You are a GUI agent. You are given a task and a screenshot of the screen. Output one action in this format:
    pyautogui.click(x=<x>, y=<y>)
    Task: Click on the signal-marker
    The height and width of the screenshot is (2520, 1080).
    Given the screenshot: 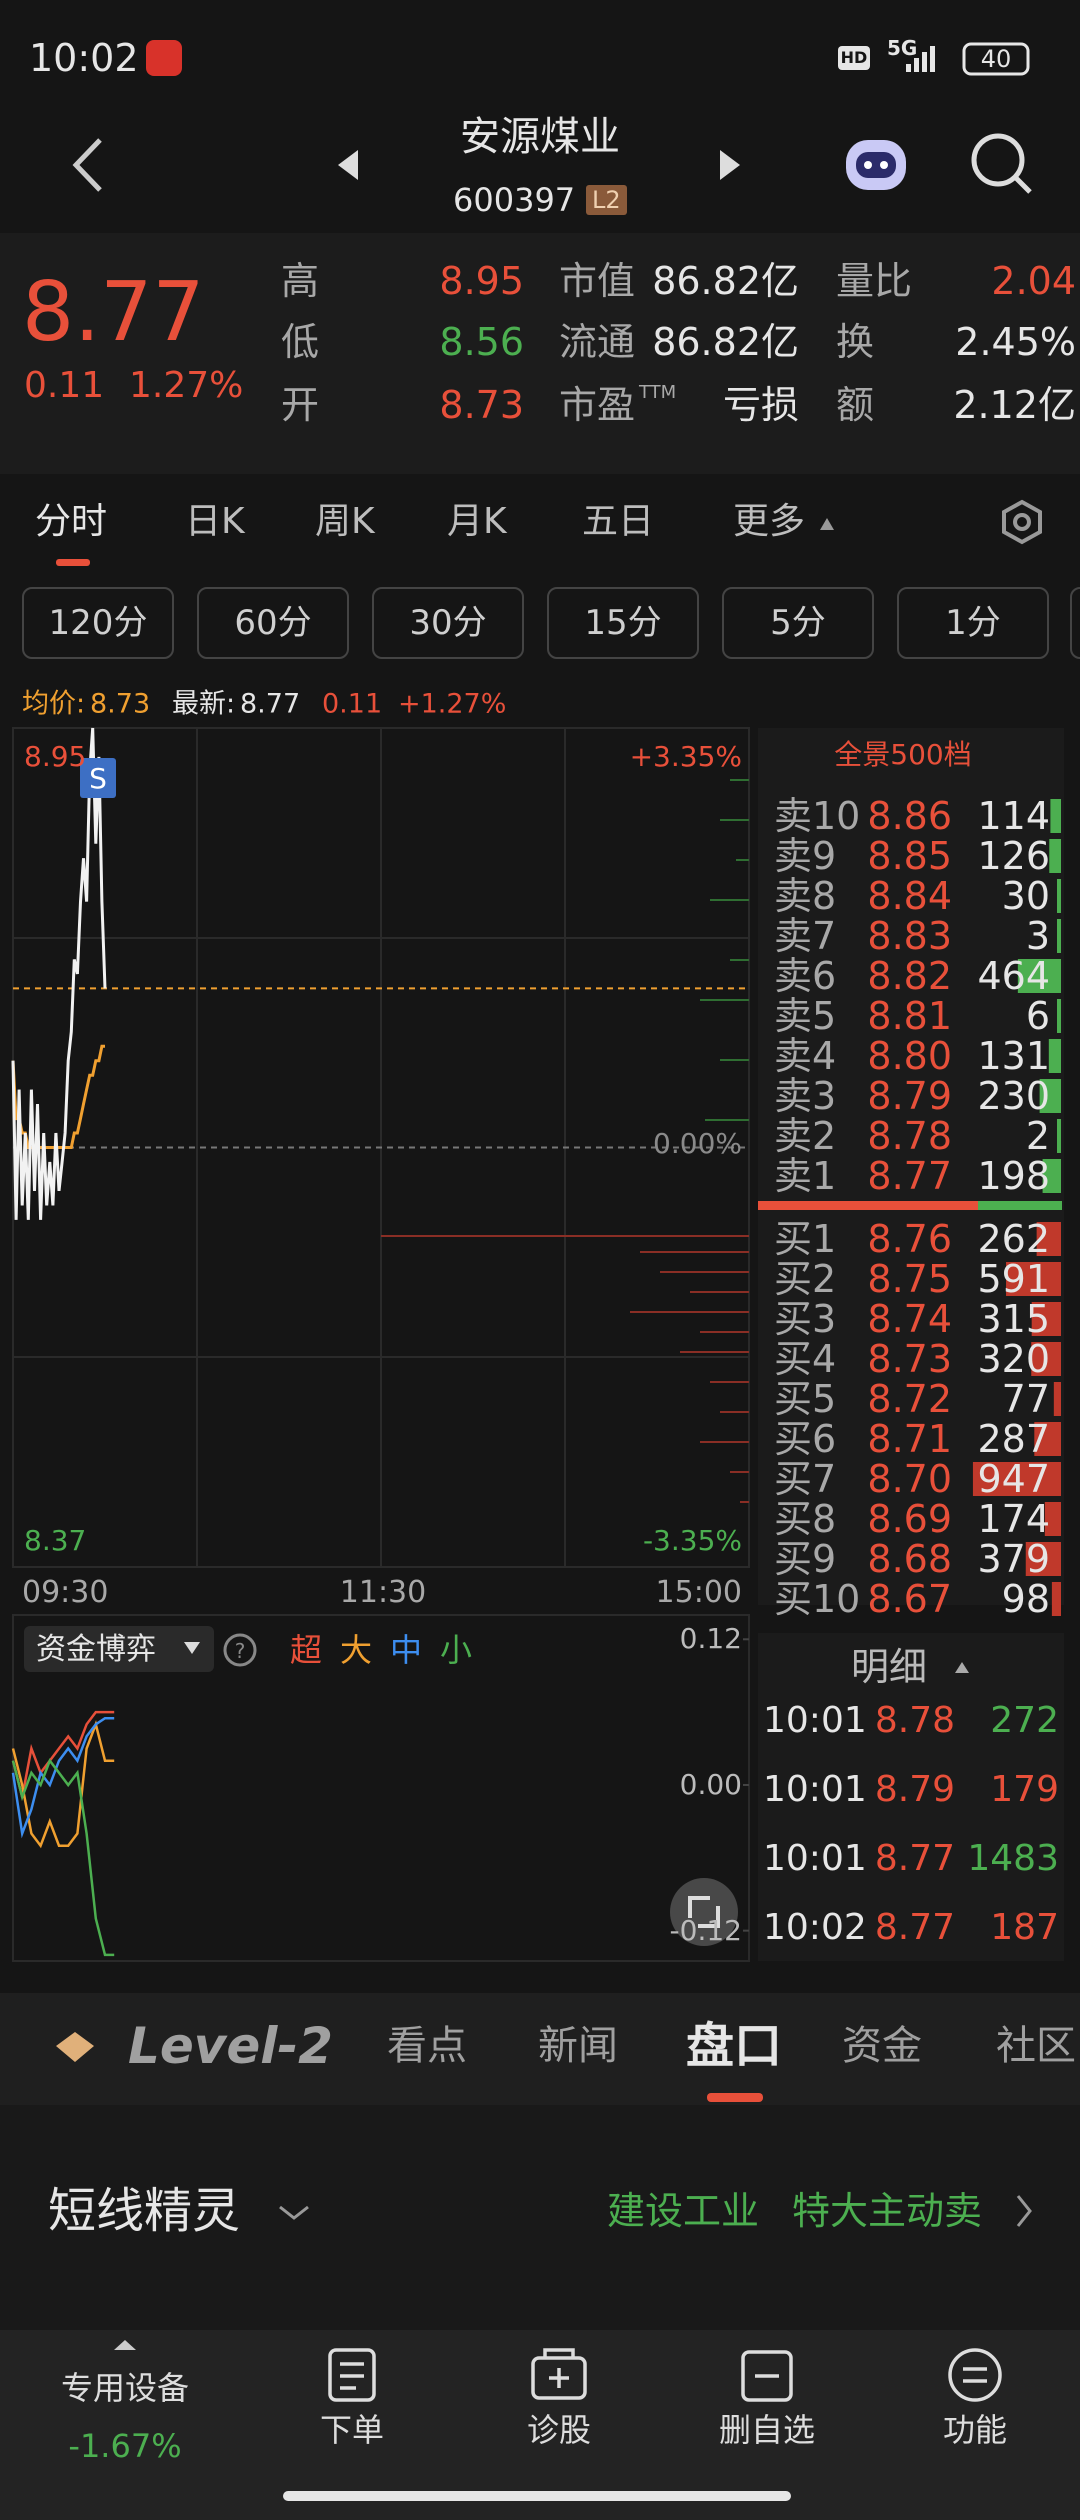 What is the action you would take?
    pyautogui.click(x=98, y=778)
    